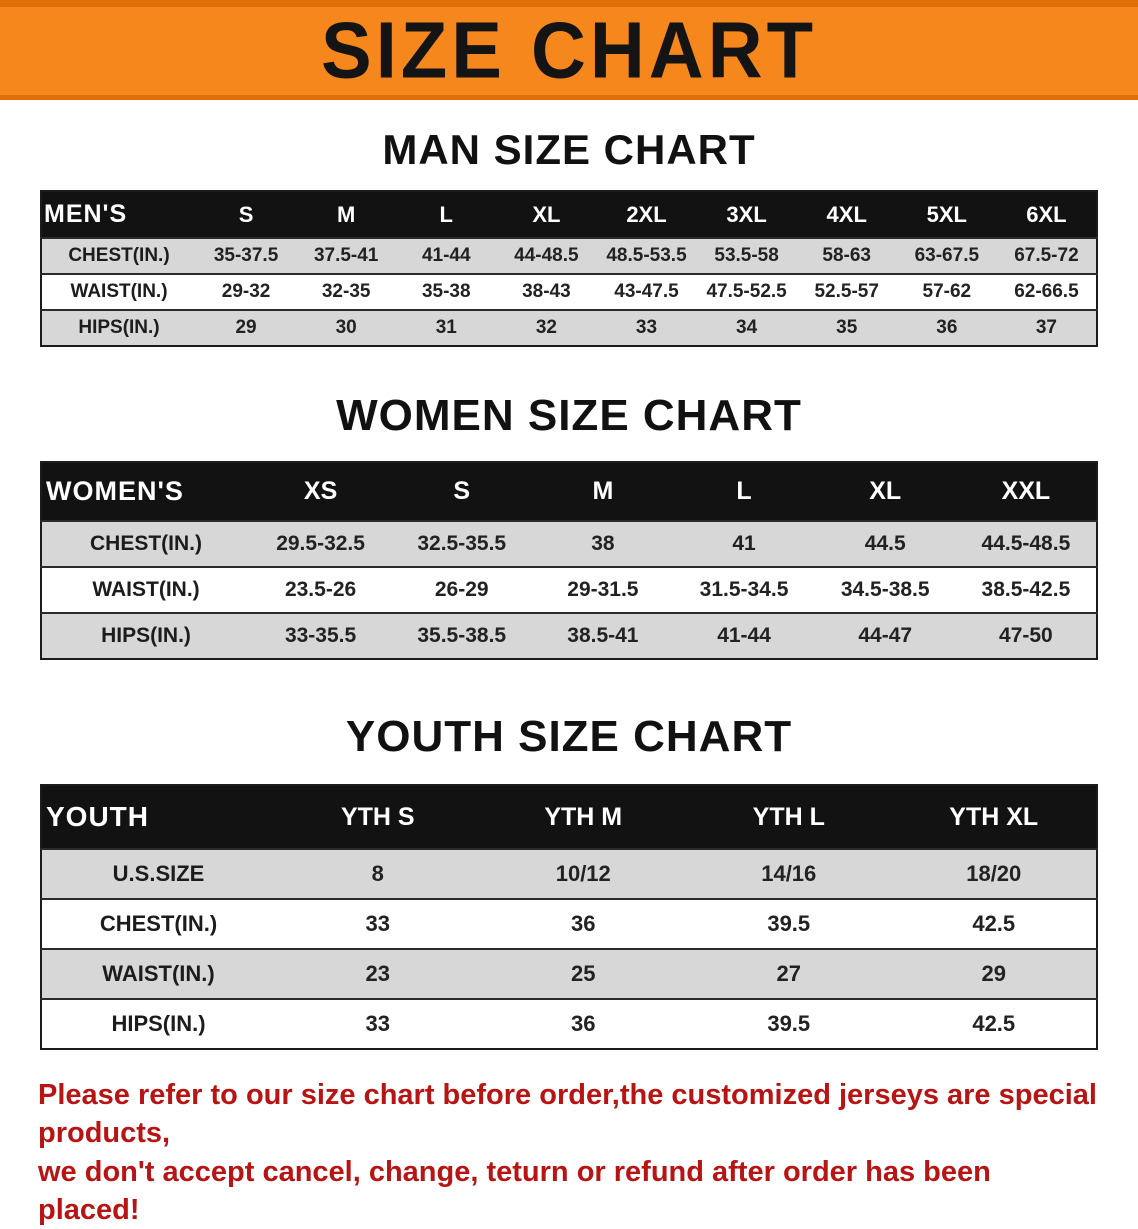  Describe the element at coordinates (446, 327) in the screenshot. I see `size-value: 31` at that location.